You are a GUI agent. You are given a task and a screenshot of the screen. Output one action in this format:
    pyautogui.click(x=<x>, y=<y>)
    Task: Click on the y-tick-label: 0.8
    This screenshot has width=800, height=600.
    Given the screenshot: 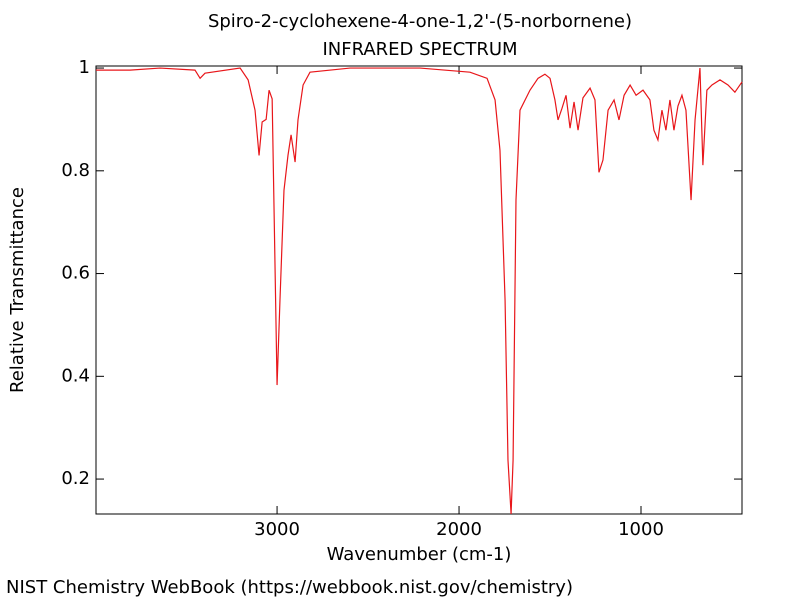 What is the action you would take?
    pyautogui.click(x=75, y=170)
    